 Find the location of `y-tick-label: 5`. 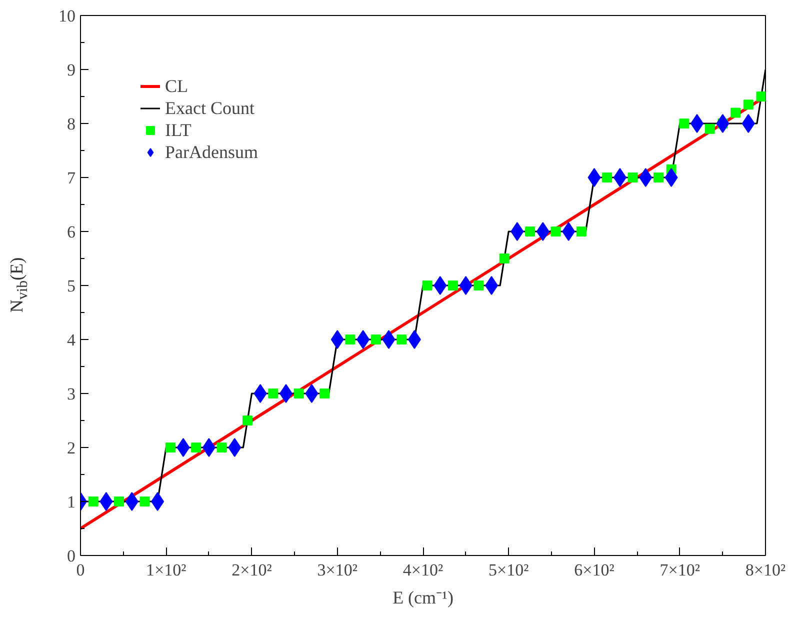

y-tick-label: 5 is located at coordinates (71, 286).